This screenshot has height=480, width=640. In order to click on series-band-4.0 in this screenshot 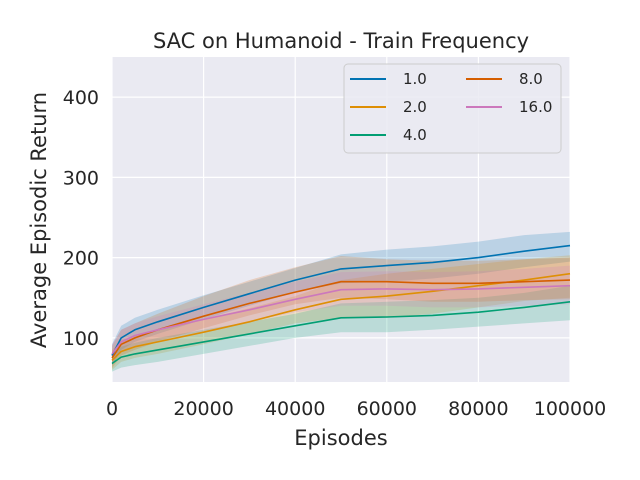, I will do `click(341, 328)`.